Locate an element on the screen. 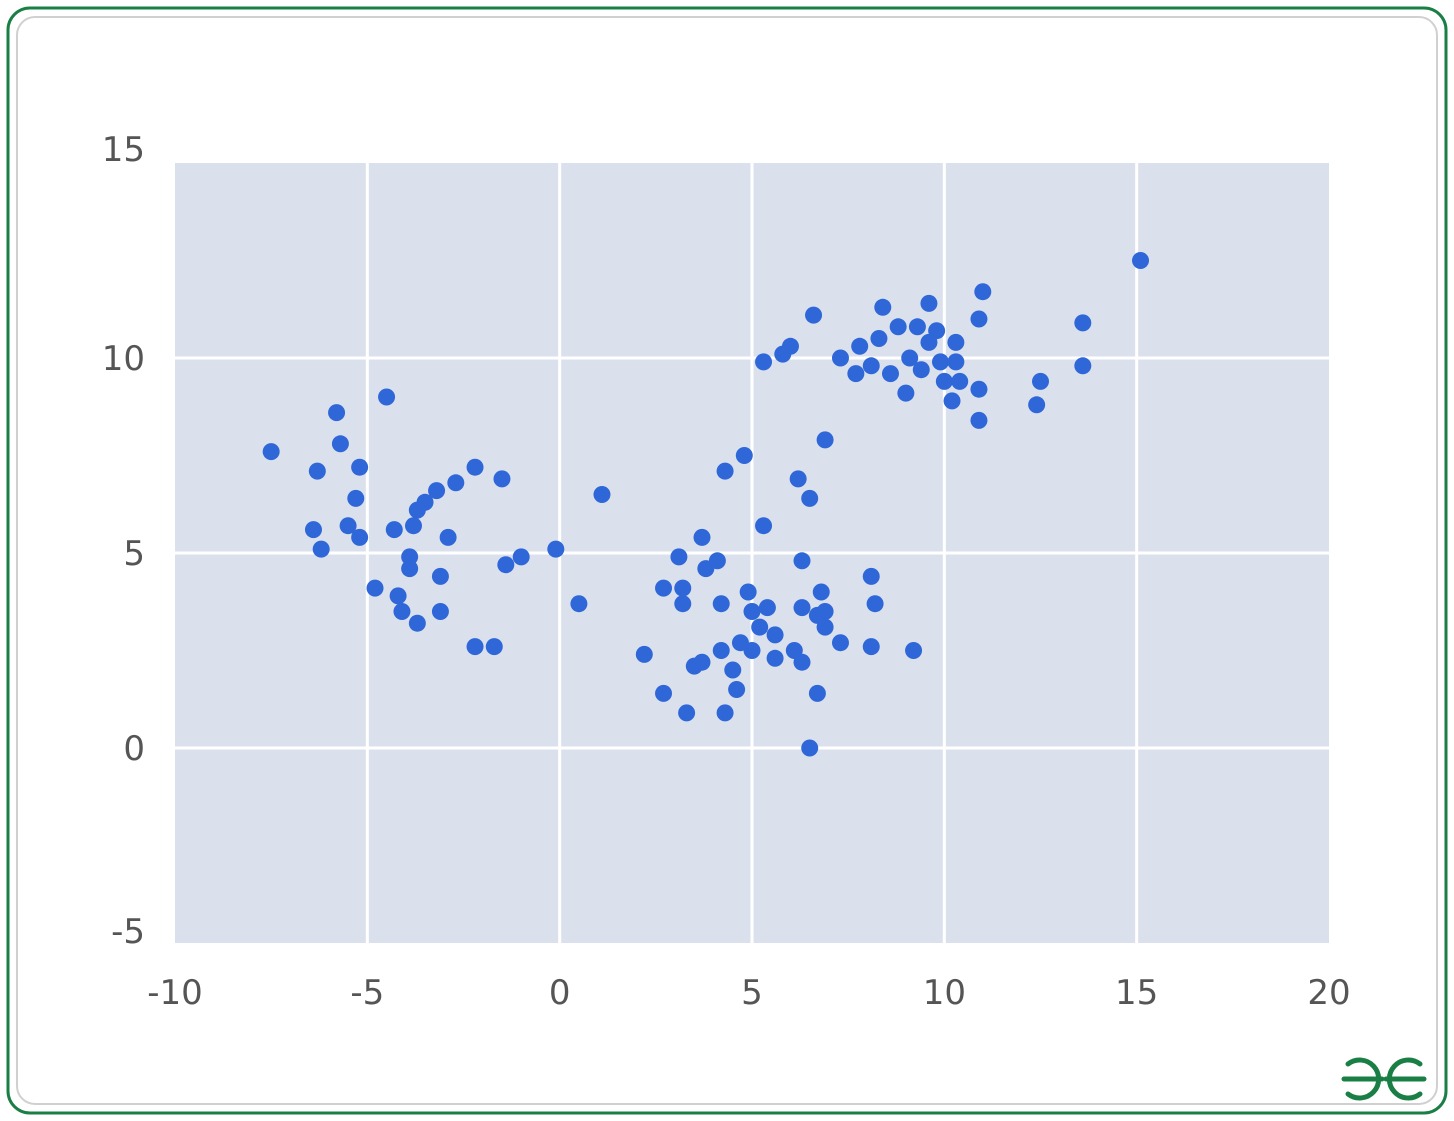  x-tick-label: -5 is located at coordinates (367, 993).